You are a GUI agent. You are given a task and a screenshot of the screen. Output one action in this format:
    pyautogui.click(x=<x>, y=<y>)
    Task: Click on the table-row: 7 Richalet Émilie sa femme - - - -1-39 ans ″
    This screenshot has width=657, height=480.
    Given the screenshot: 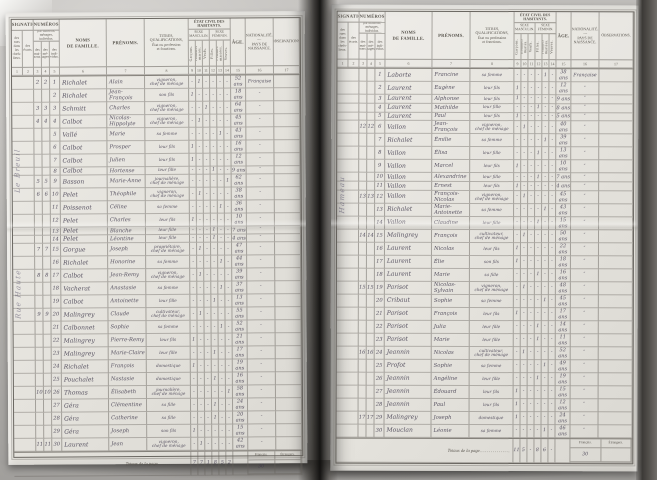 What is the action you would take?
    pyautogui.click(x=485, y=141)
    